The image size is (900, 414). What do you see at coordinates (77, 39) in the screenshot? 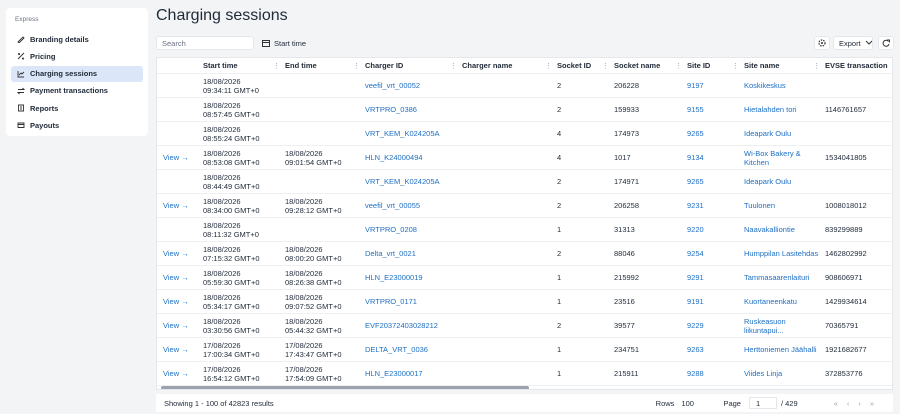
I see `nav-item: Branding details` at bounding box center [77, 39].